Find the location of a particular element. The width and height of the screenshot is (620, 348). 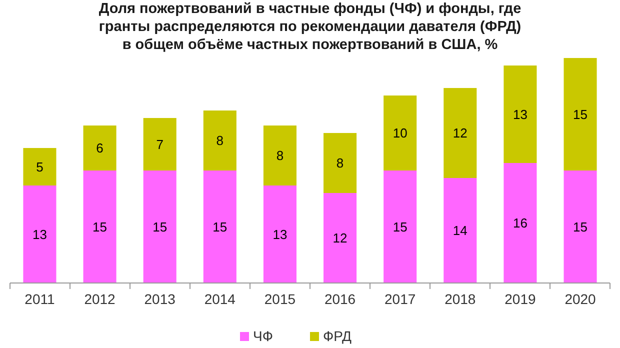

x-tick-label: 2014 is located at coordinates (220, 299).